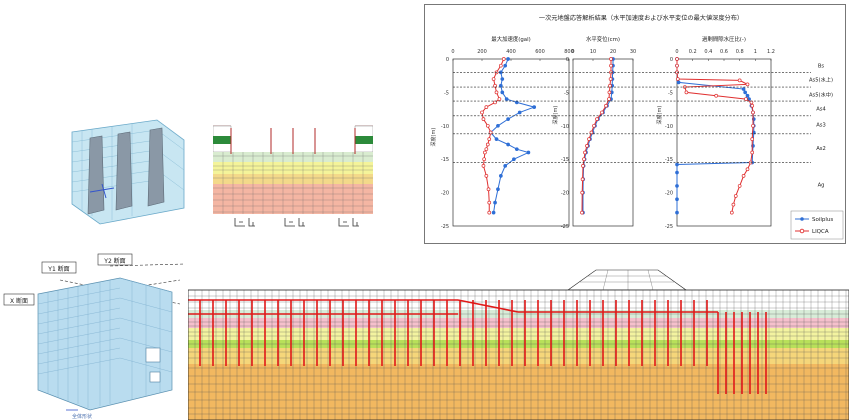  Describe the element at coordinates (821, 149) in the screenshot. I see `stratum-label-5: As2` at that location.